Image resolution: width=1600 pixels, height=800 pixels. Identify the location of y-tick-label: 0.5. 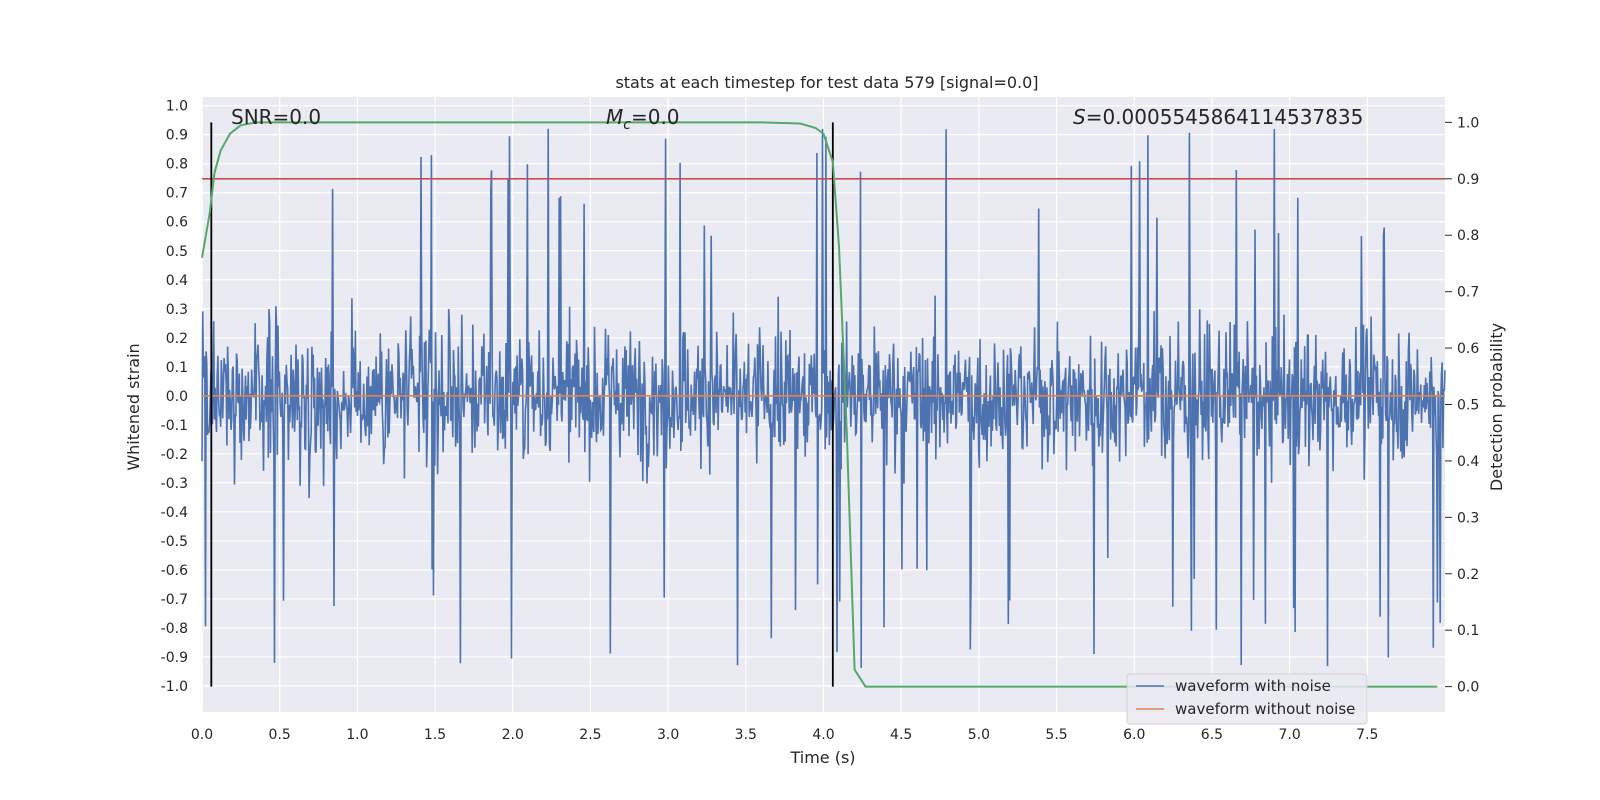
(177, 252).